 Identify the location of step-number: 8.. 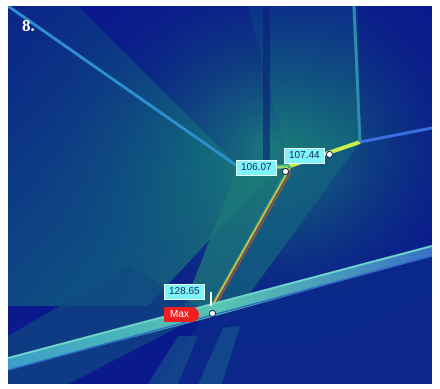
(28, 25).